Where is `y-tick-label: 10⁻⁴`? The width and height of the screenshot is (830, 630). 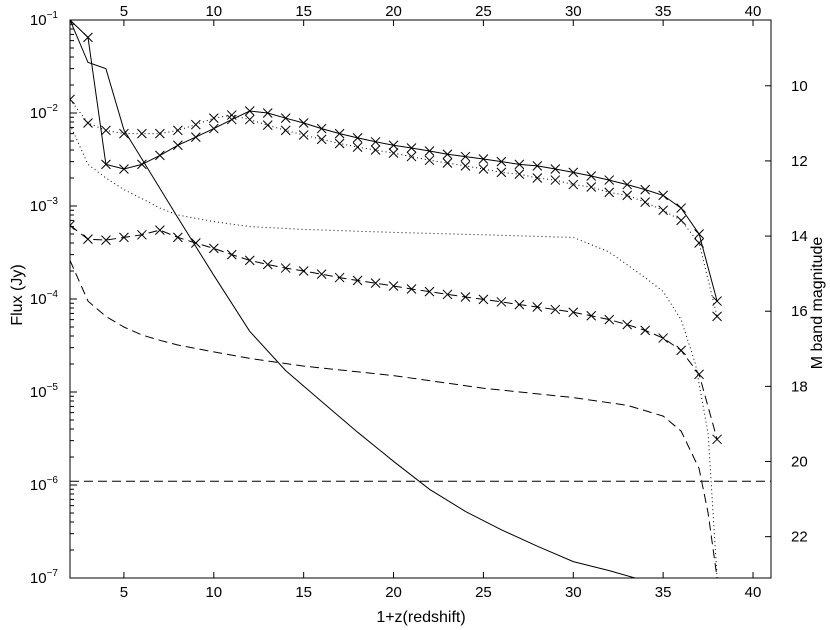 y-tick-label: 10⁻⁴ is located at coordinates (44, 298).